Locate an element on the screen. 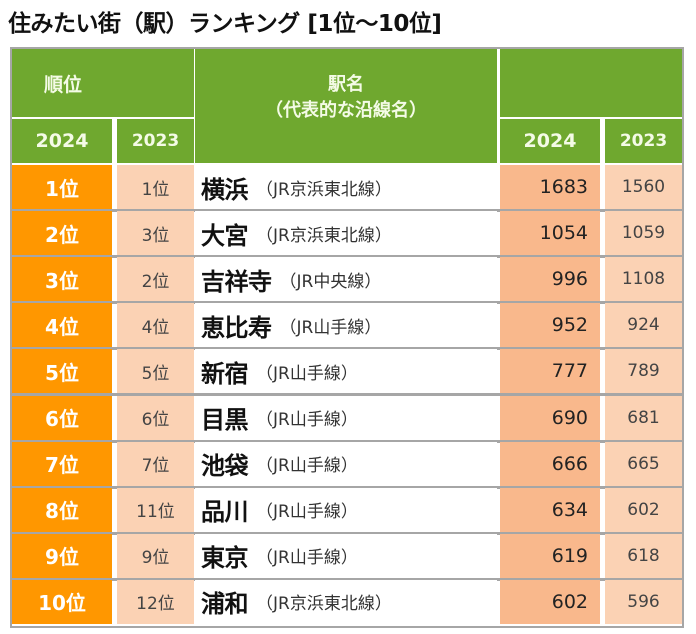  rank-2023: 1位 is located at coordinates (155, 187).